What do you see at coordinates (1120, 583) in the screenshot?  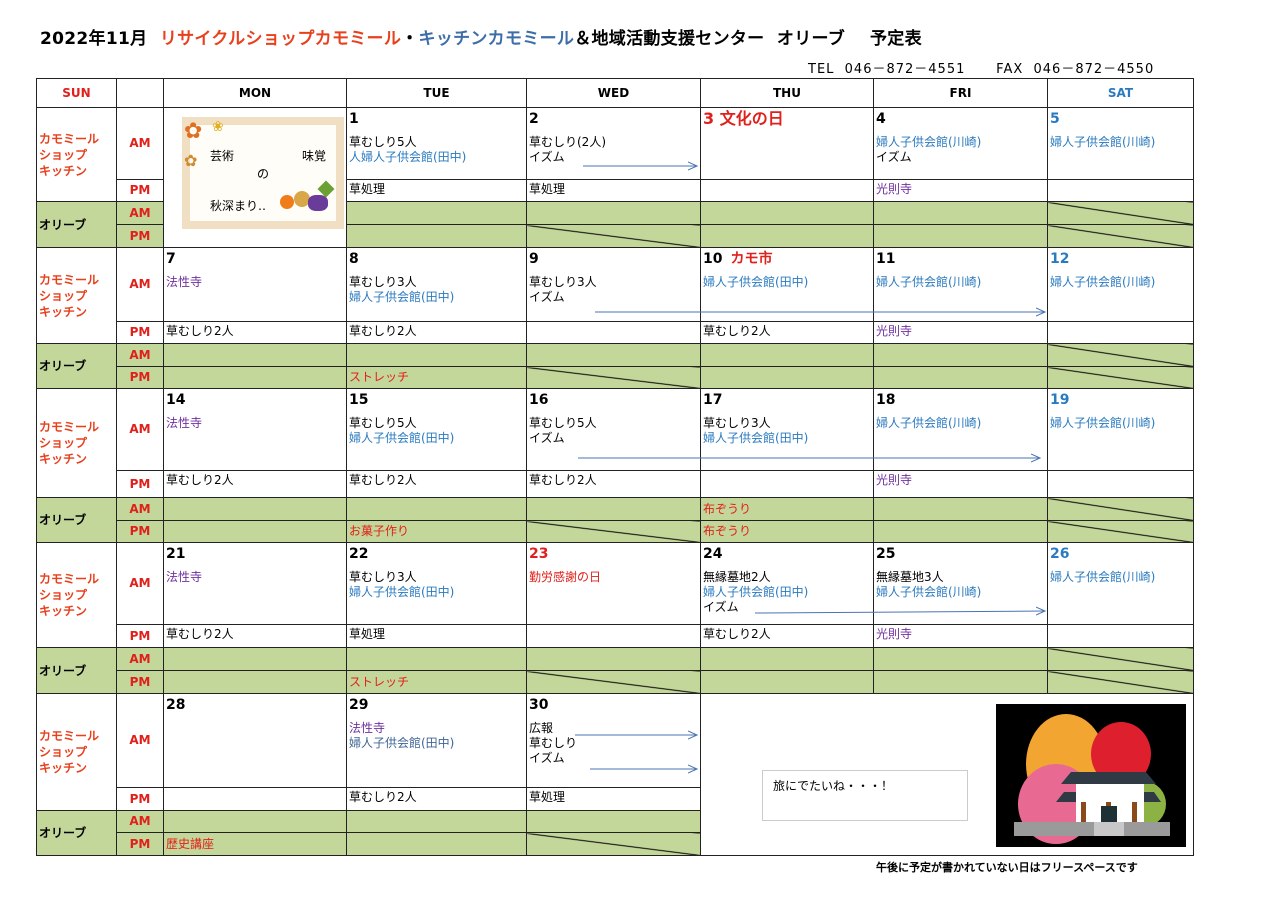 I see `day-cell-3-5: 26 婦人子供会館(川崎)` at bounding box center [1120, 583].